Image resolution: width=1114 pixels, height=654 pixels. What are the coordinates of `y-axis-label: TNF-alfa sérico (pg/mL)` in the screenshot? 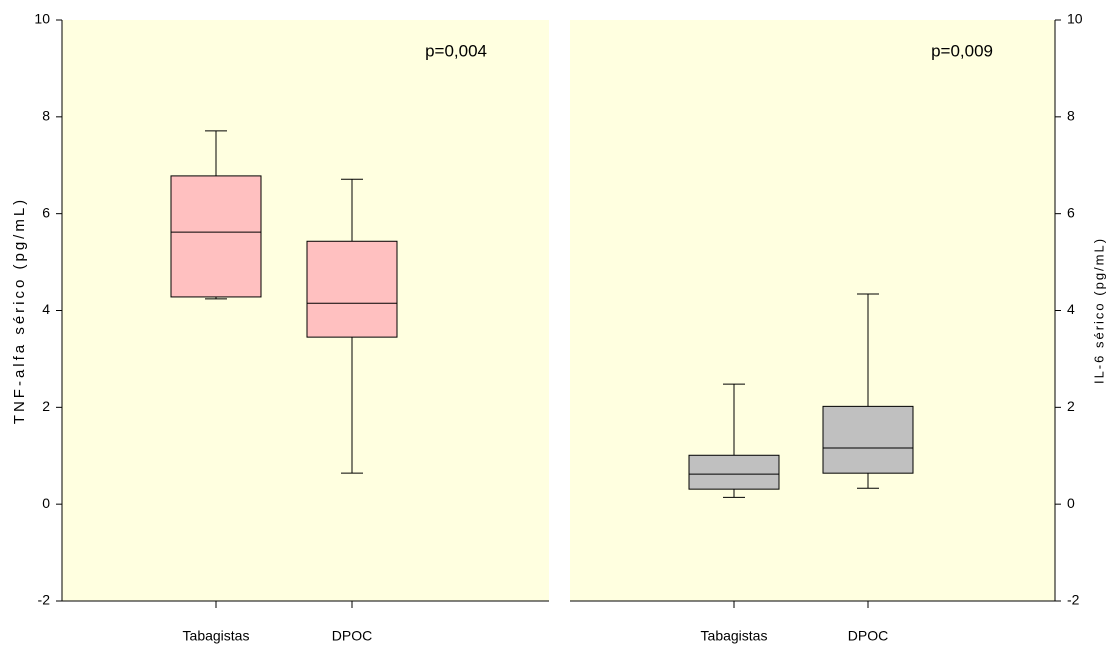 It's located at (19, 310).